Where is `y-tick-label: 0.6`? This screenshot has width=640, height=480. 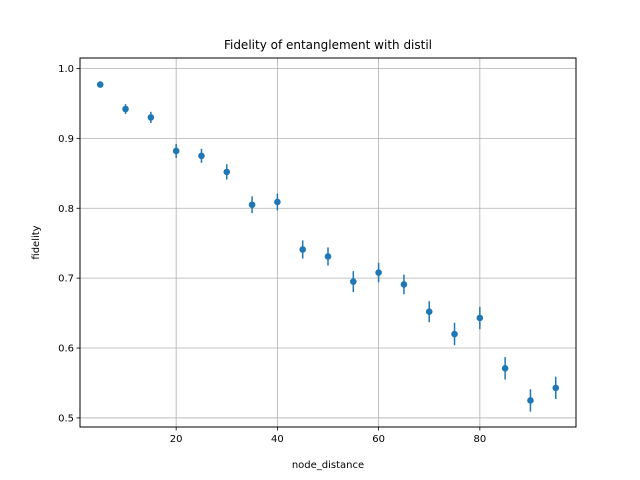
y-tick-label: 0.6 is located at coordinates (66, 349).